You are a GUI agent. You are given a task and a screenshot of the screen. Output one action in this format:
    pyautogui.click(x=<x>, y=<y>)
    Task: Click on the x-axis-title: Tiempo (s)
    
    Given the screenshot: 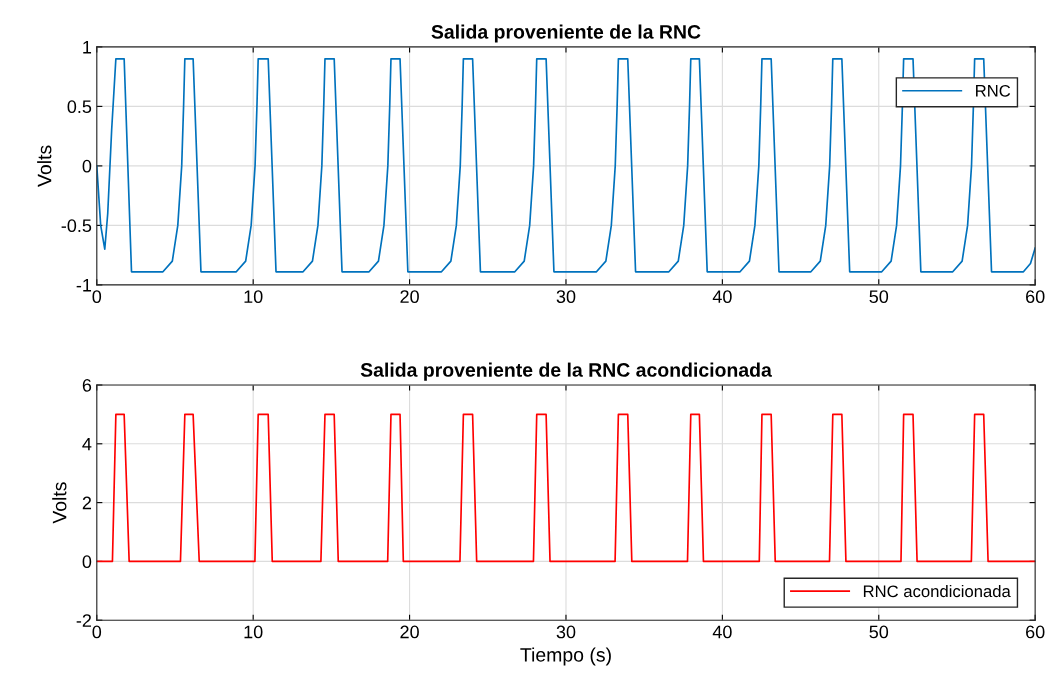 What is the action you would take?
    pyautogui.click(x=565, y=656)
    